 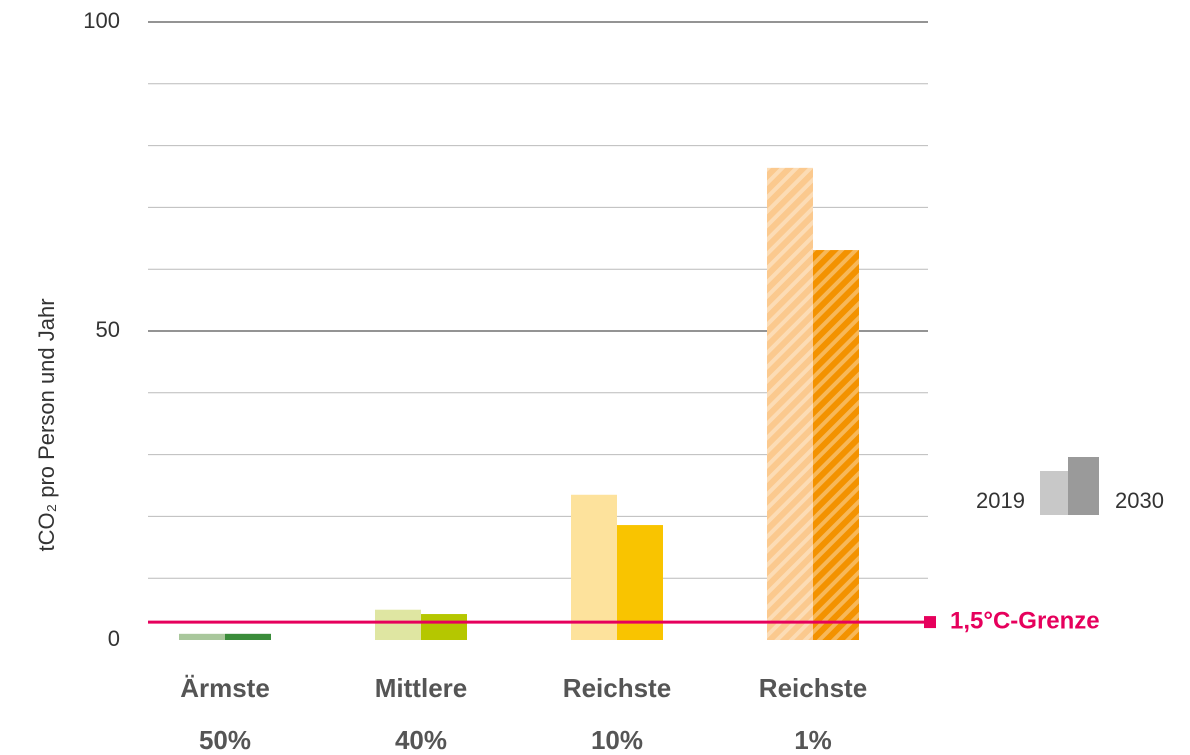 I want to click on x-tick-label: 1%, so click(x=813, y=740).